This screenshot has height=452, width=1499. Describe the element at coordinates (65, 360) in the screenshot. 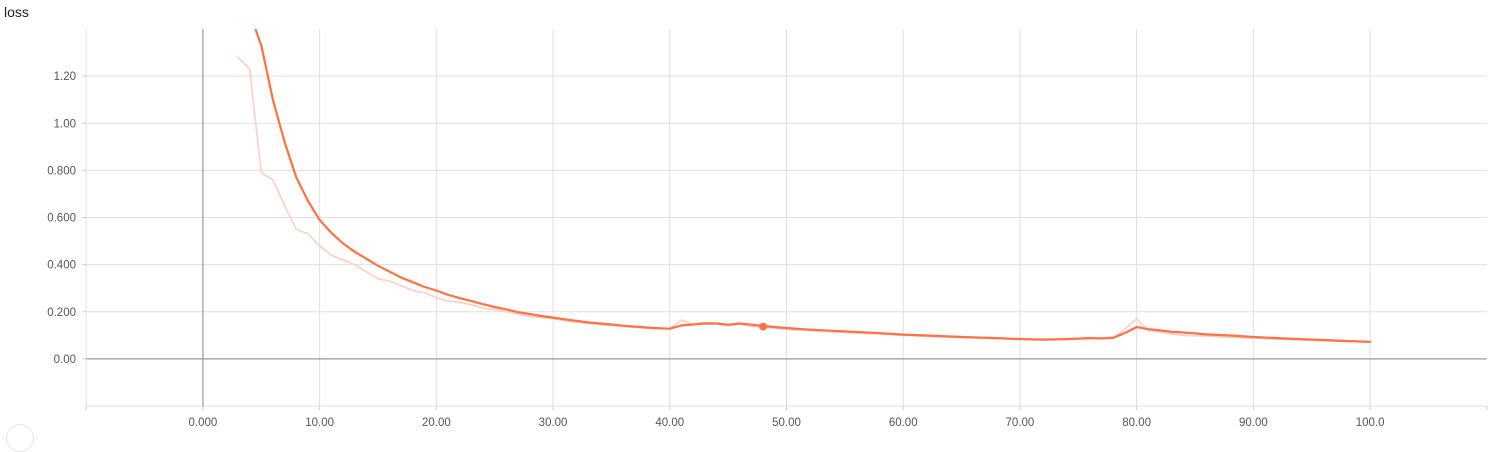

I see `y-tick-label: 0.00` at that location.